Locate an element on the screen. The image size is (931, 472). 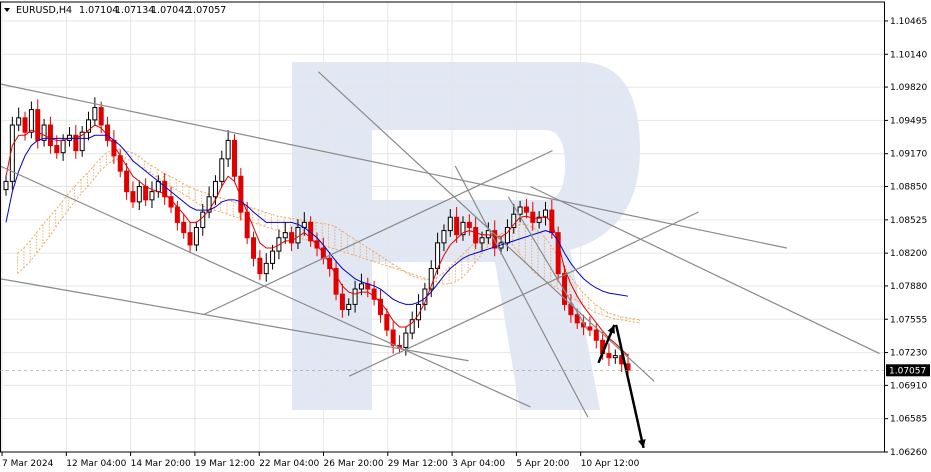
y-tick-label: 1.07880 is located at coordinates (908, 287).